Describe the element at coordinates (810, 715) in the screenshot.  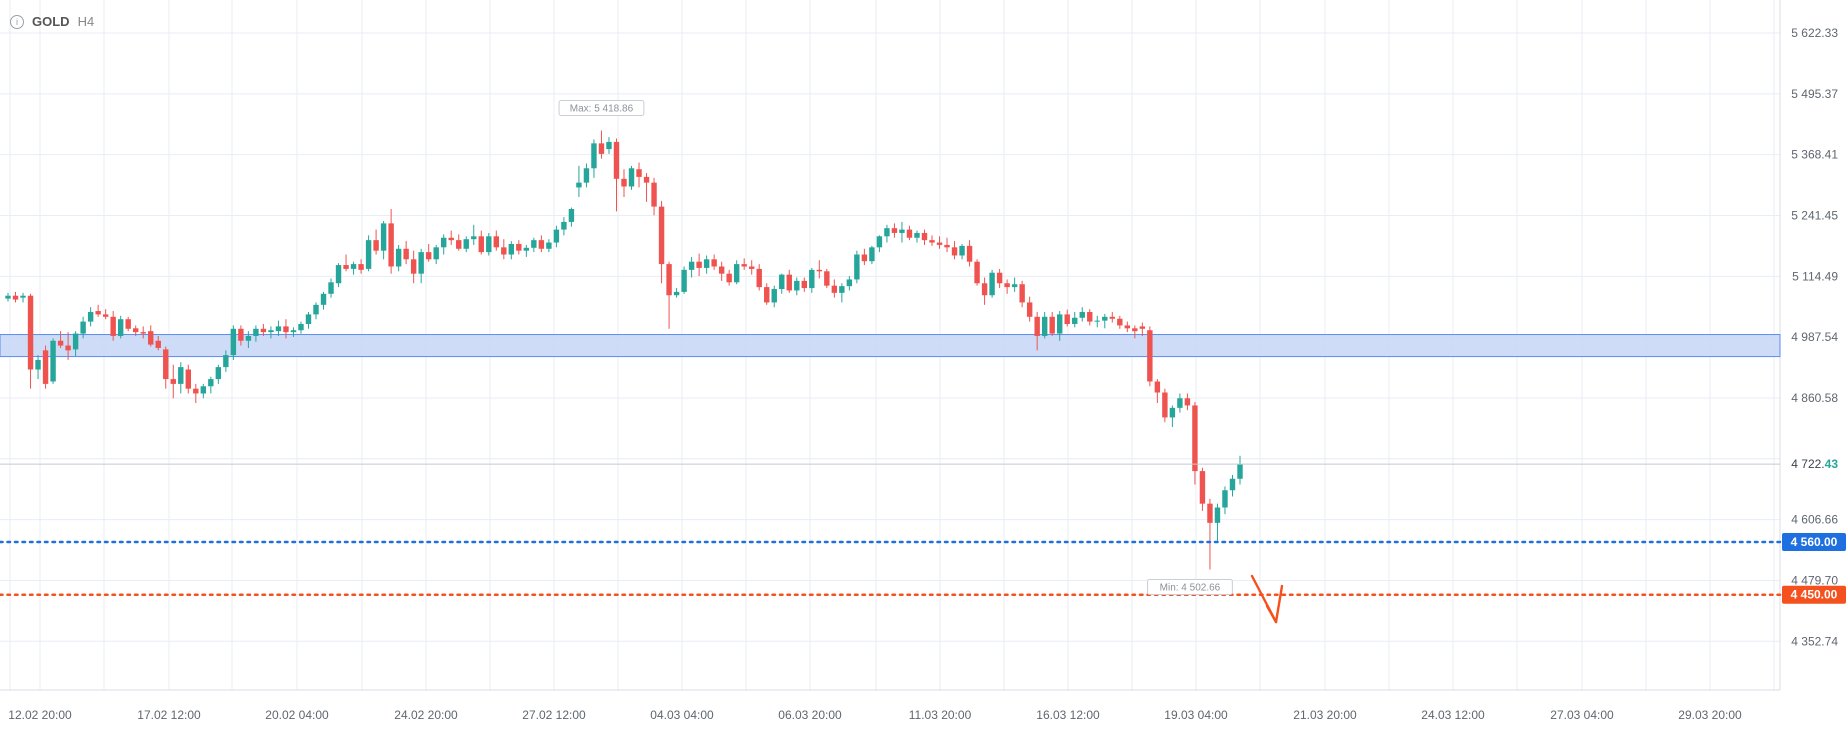
I see `x-tick-label: 06.03 20:00` at that location.